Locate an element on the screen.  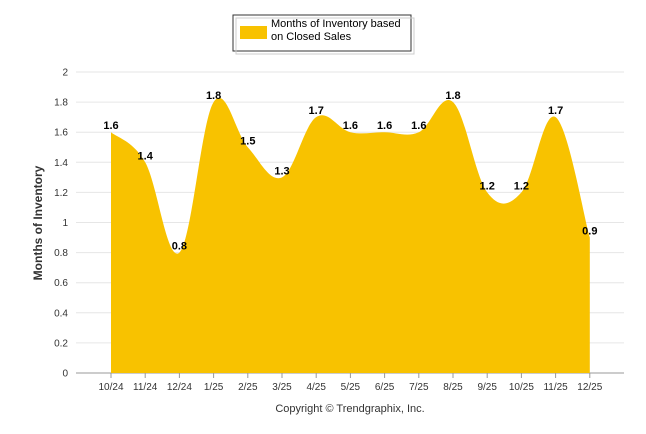
x-tick-label: 12/24 is located at coordinates (179, 387).